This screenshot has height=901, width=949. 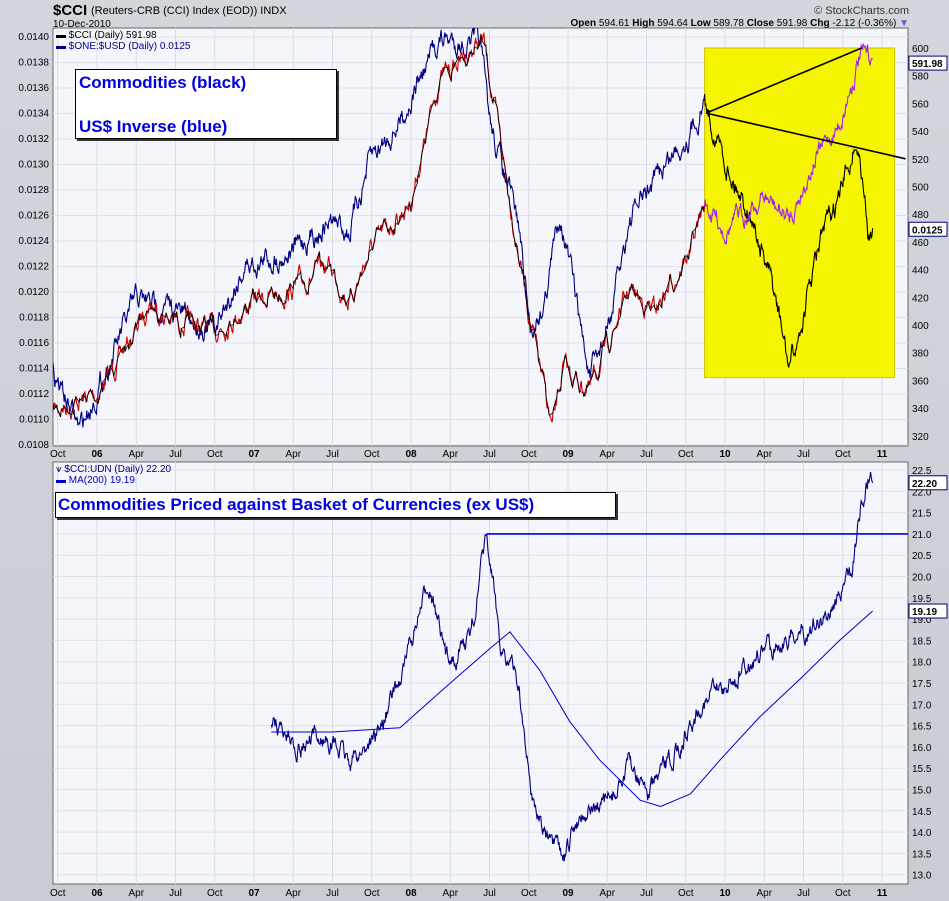 I want to click on ma-last-value-text: 19.19, so click(x=924, y=612).